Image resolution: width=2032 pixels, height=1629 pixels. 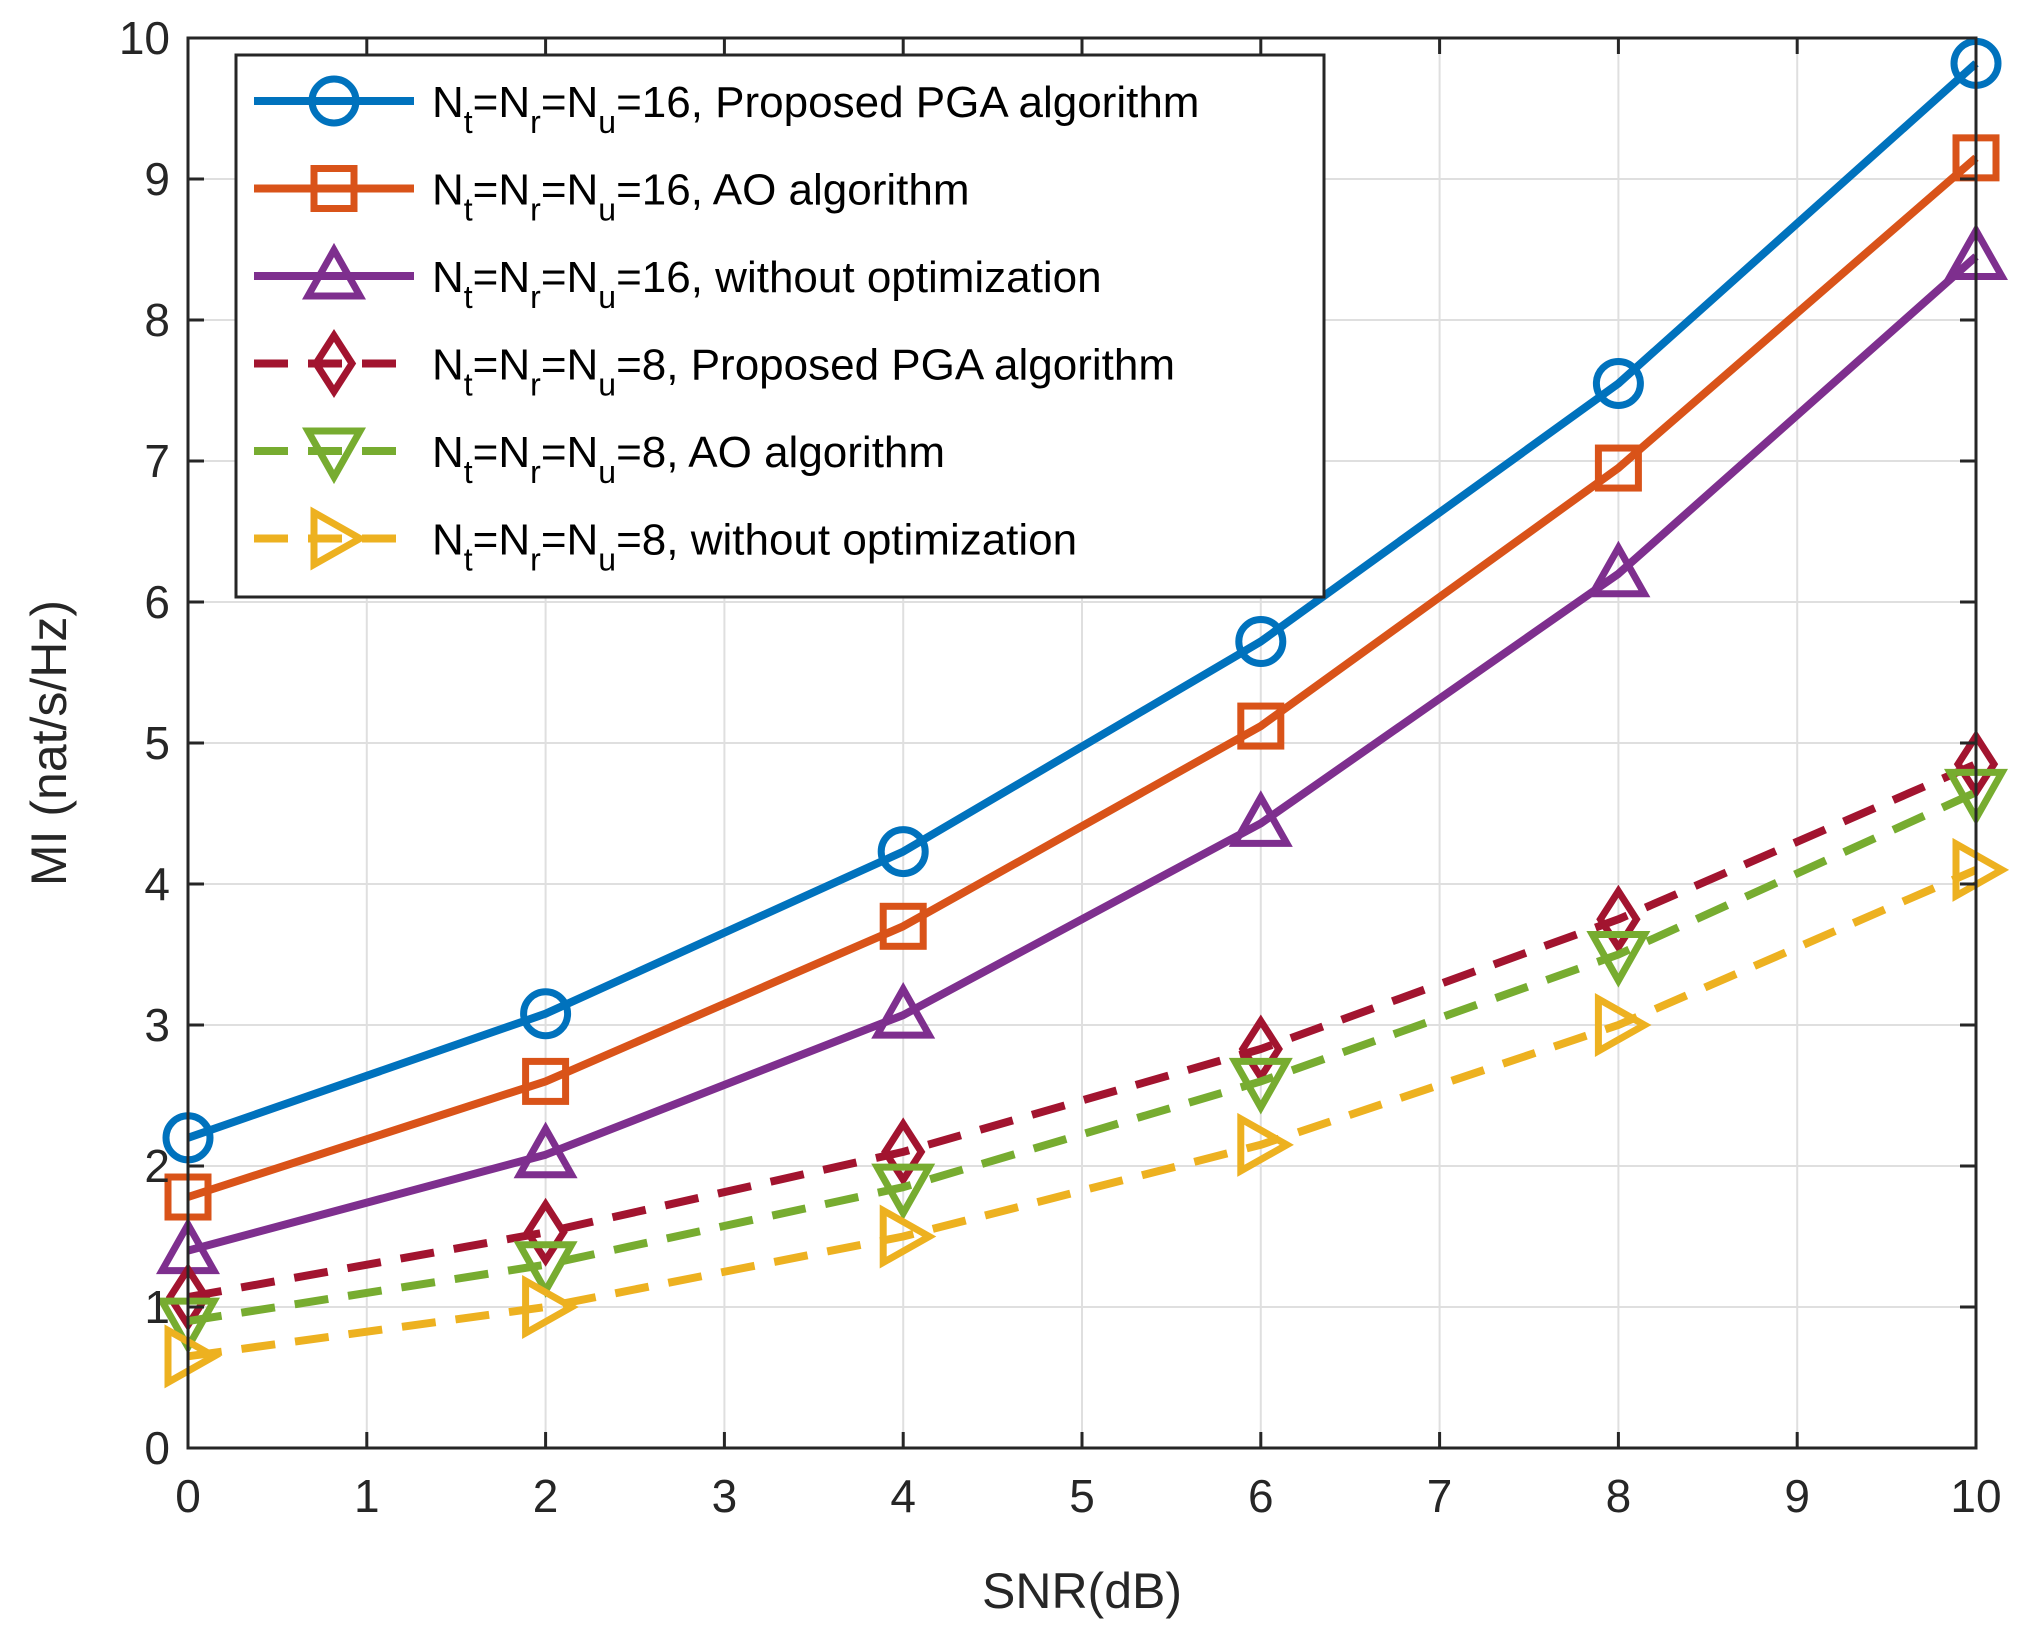 What do you see at coordinates (1619, 1496) in the screenshot?
I see `x-tick-label: 8` at bounding box center [1619, 1496].